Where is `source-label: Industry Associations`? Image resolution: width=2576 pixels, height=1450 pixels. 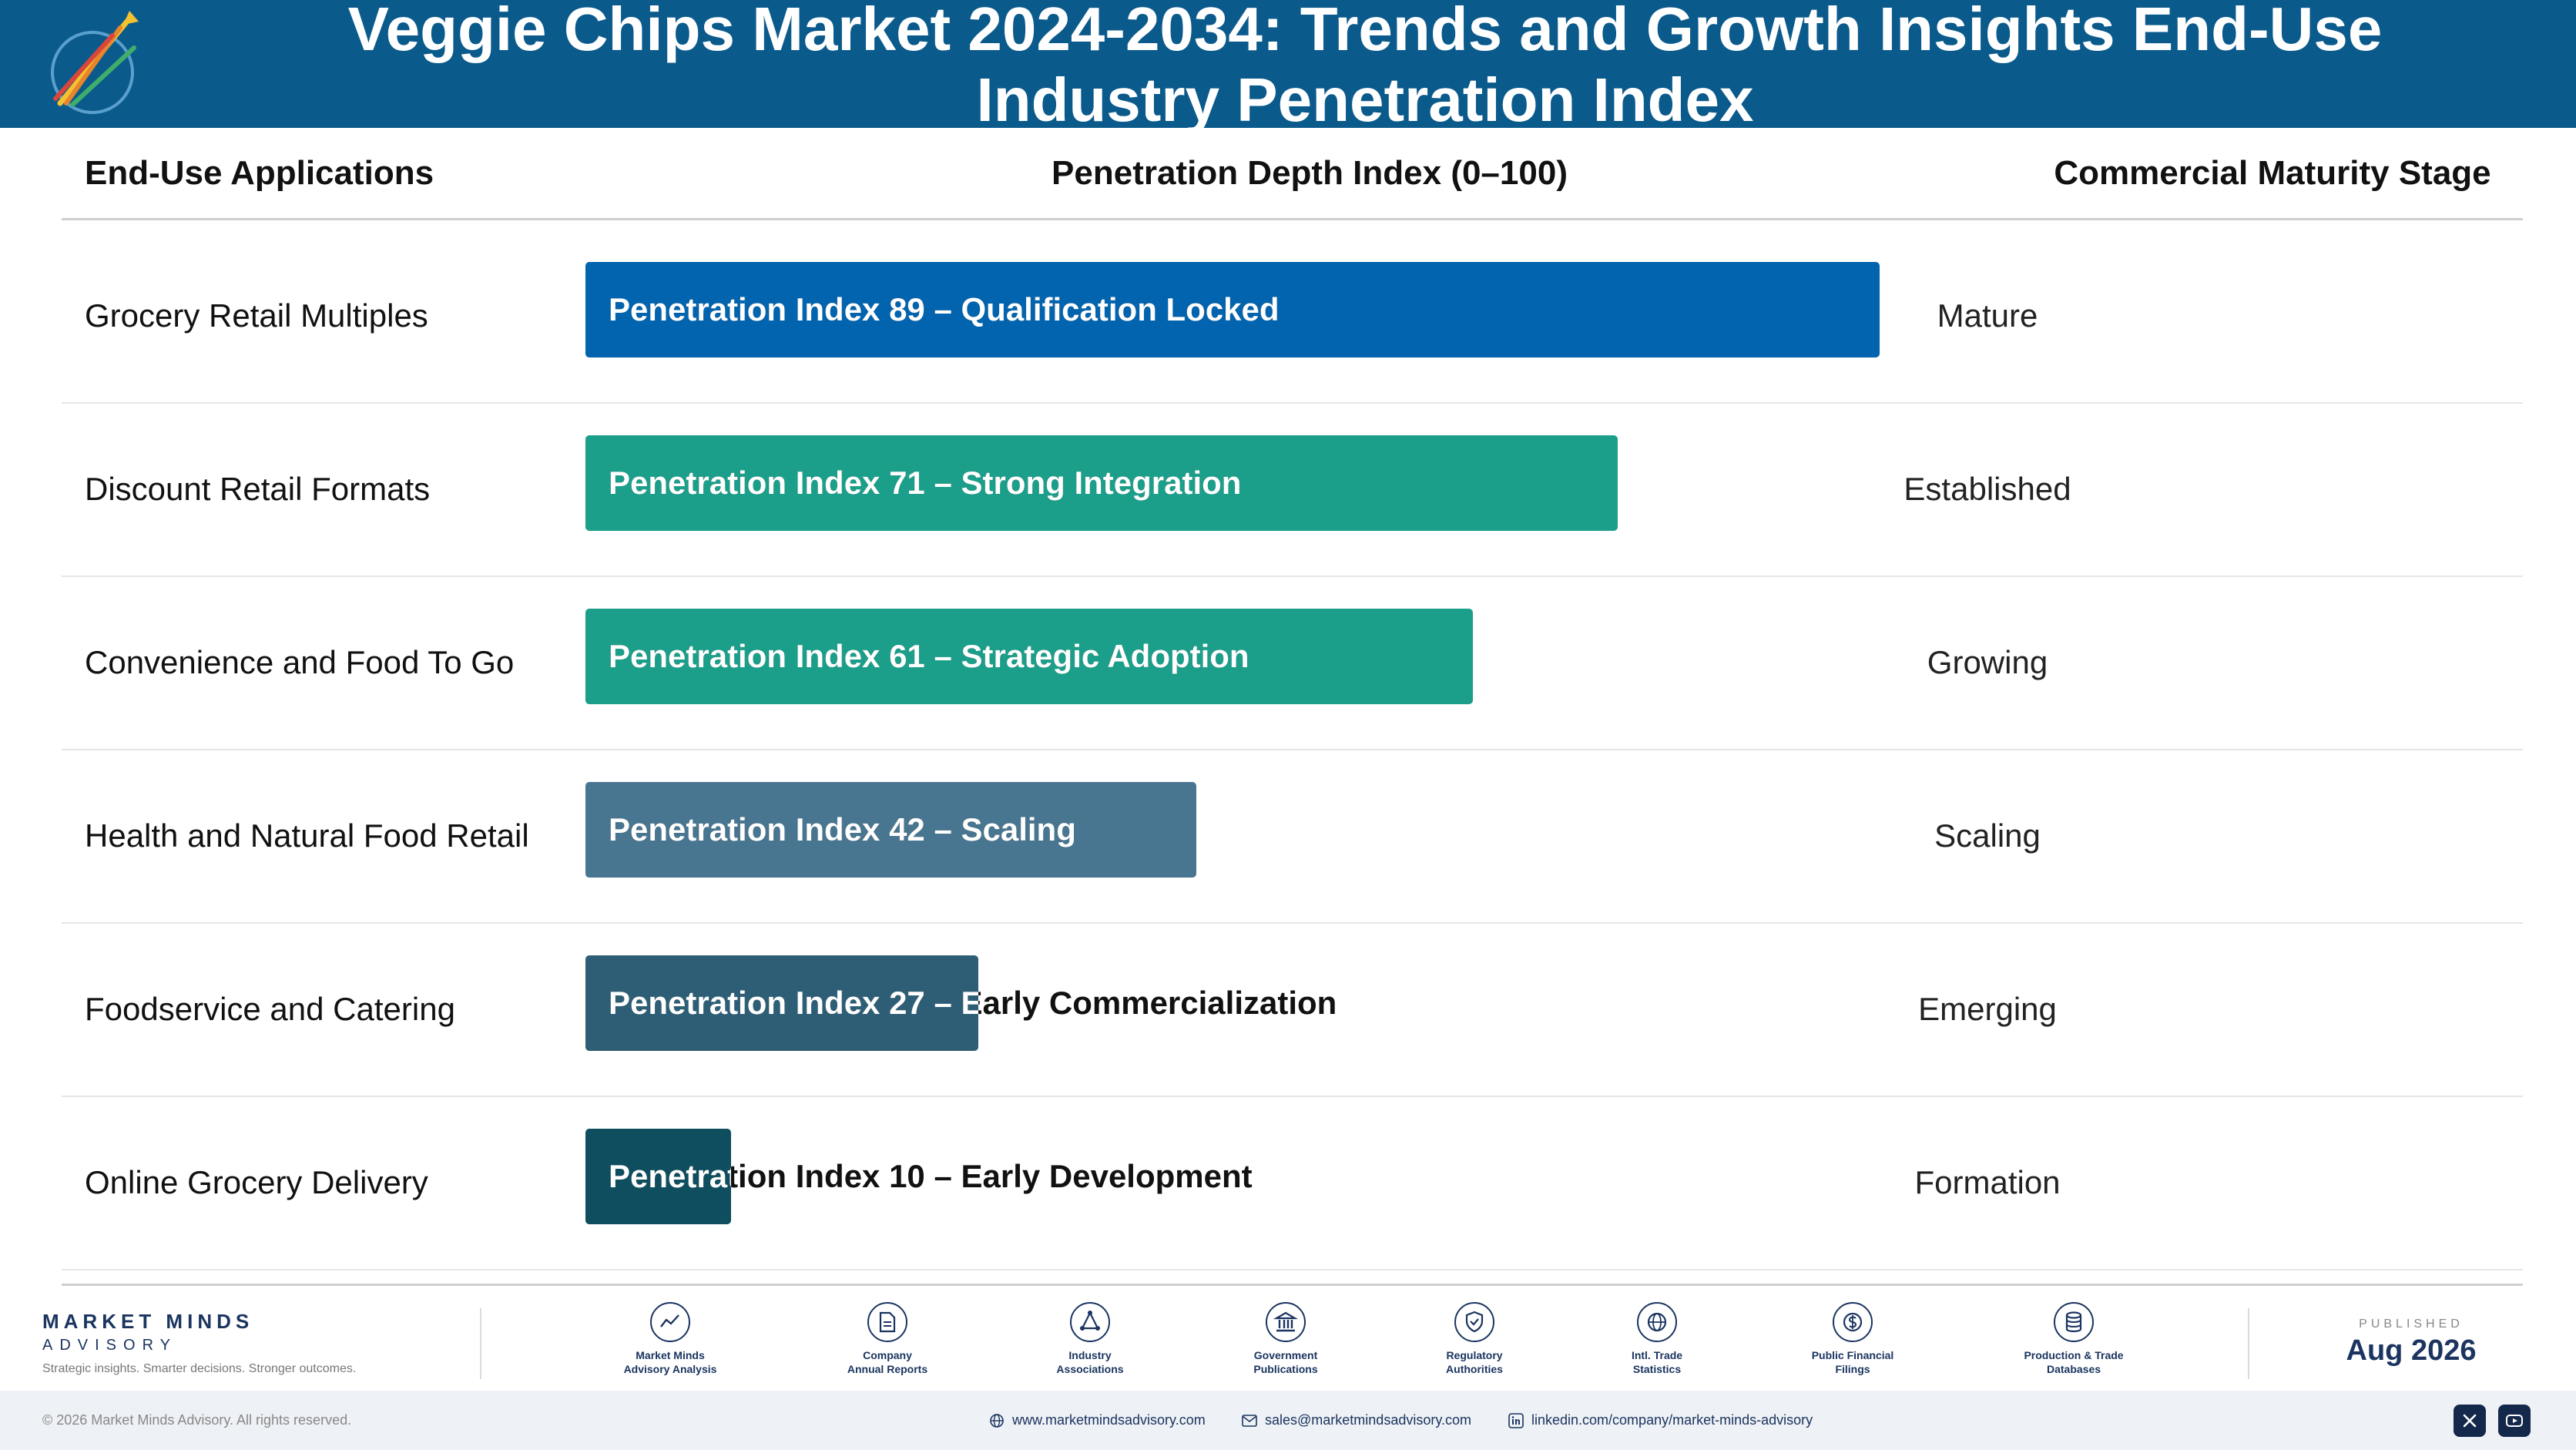
source-label: Industry Associations is located at coordinates (1090, 1362).